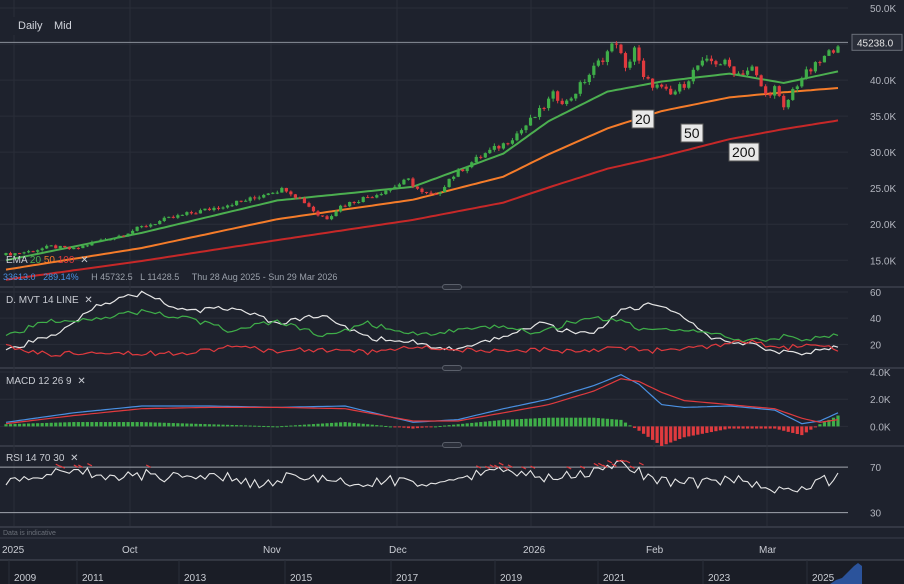 This screenshot has height=584, width=904. Describe the element at coordinates (511, 578) in the screenshot. I see `navigator-year-label: 2019` at that location.